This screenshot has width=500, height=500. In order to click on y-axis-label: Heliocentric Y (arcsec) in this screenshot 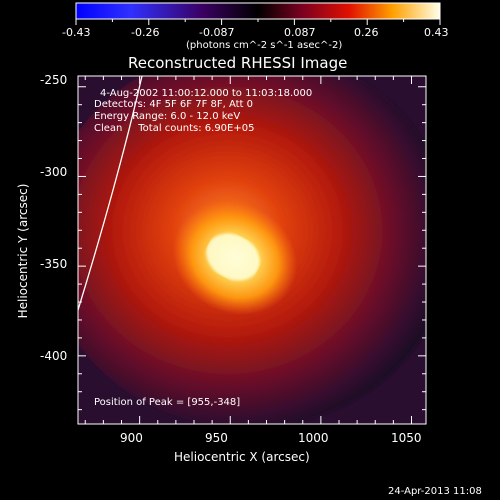, I will do `click(23, 251)`.